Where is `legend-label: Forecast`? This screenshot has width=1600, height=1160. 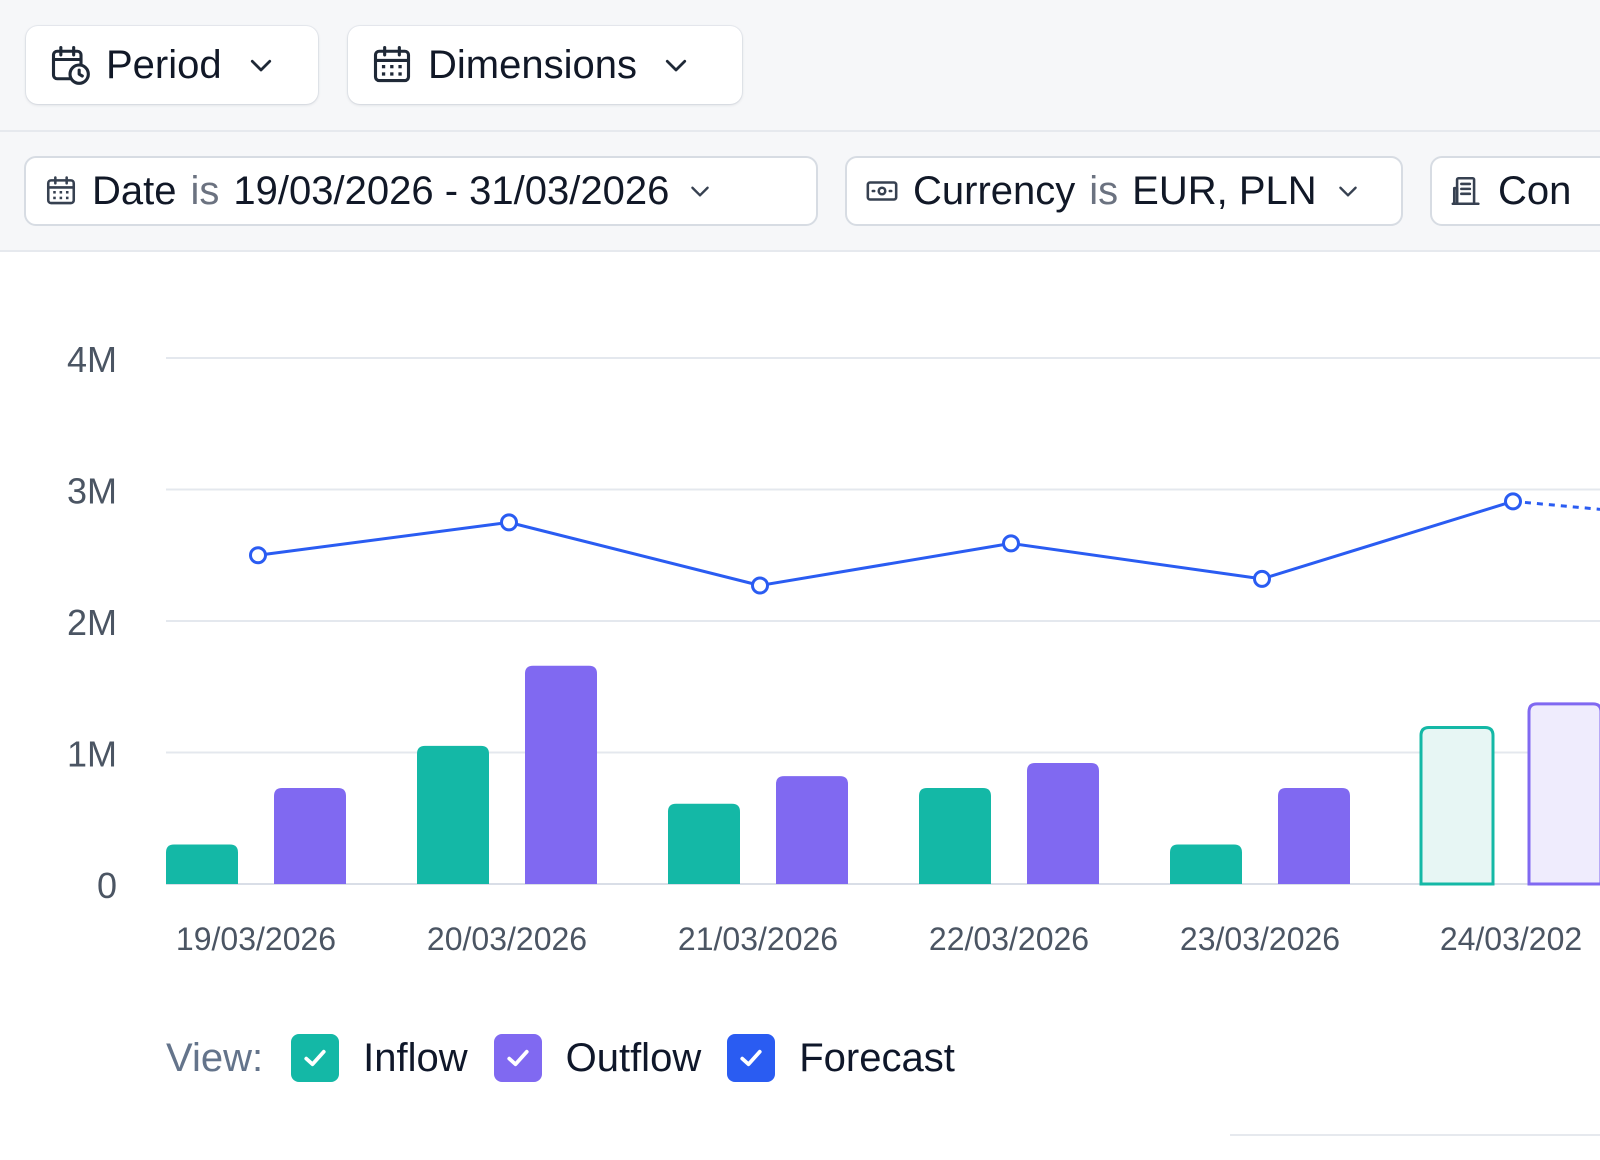 legend-label: Forecast is located at coordinates (877, 1057).